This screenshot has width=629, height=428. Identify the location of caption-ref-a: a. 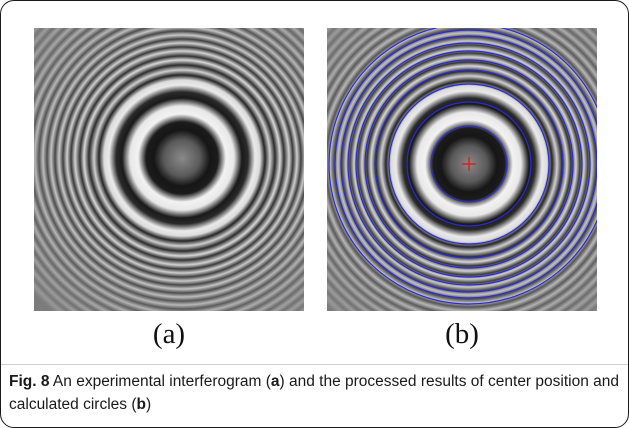
(275, 381).